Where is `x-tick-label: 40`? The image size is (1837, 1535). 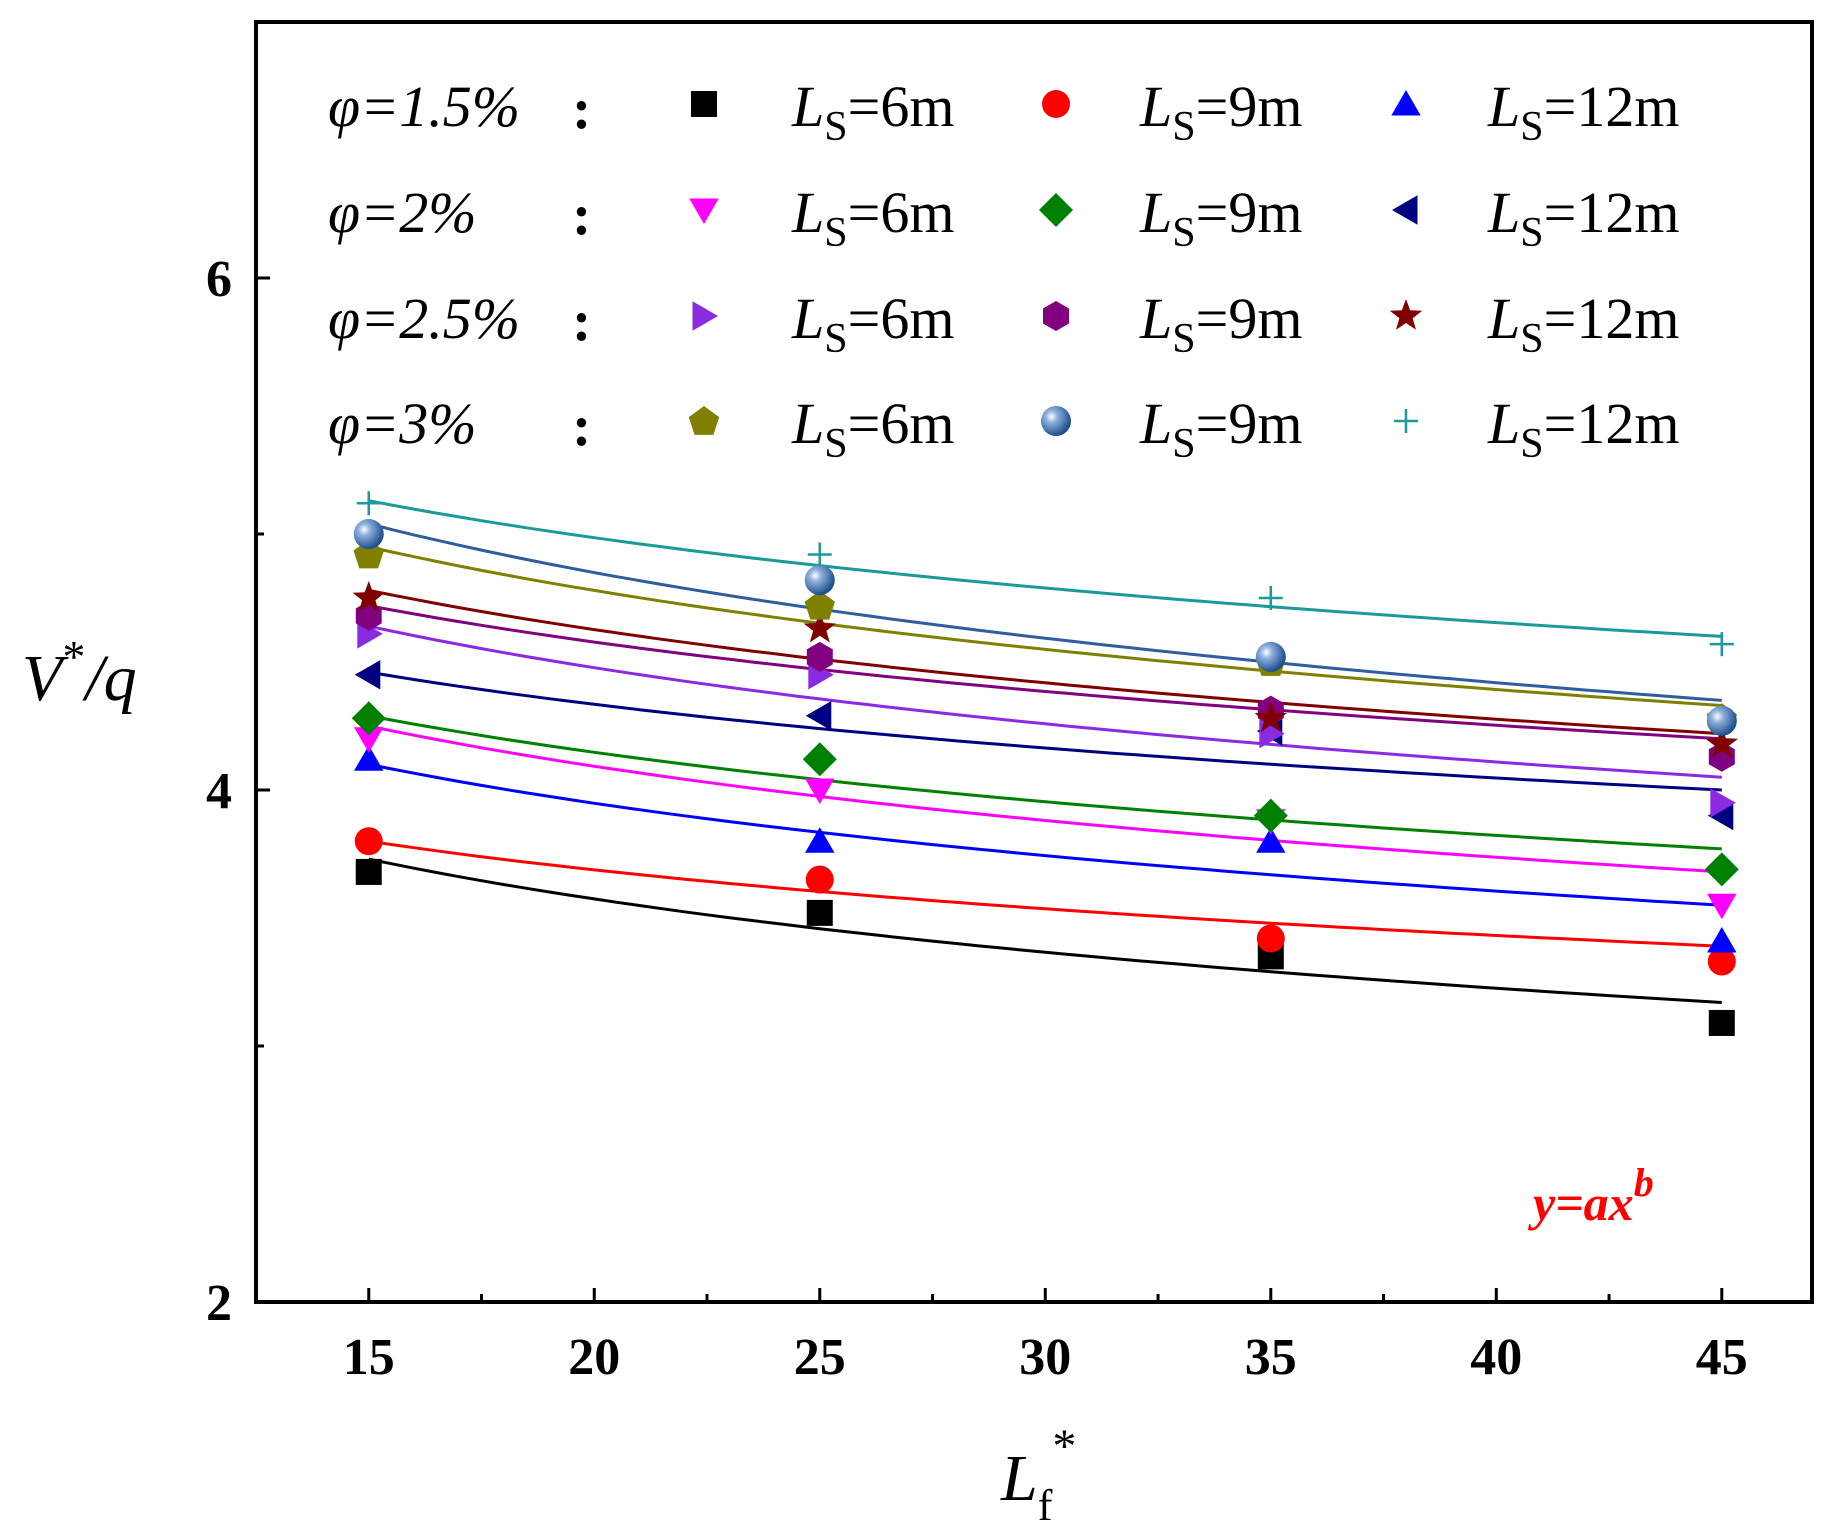
x-tick-label: 40 is located at coordinates (1496, 1357).